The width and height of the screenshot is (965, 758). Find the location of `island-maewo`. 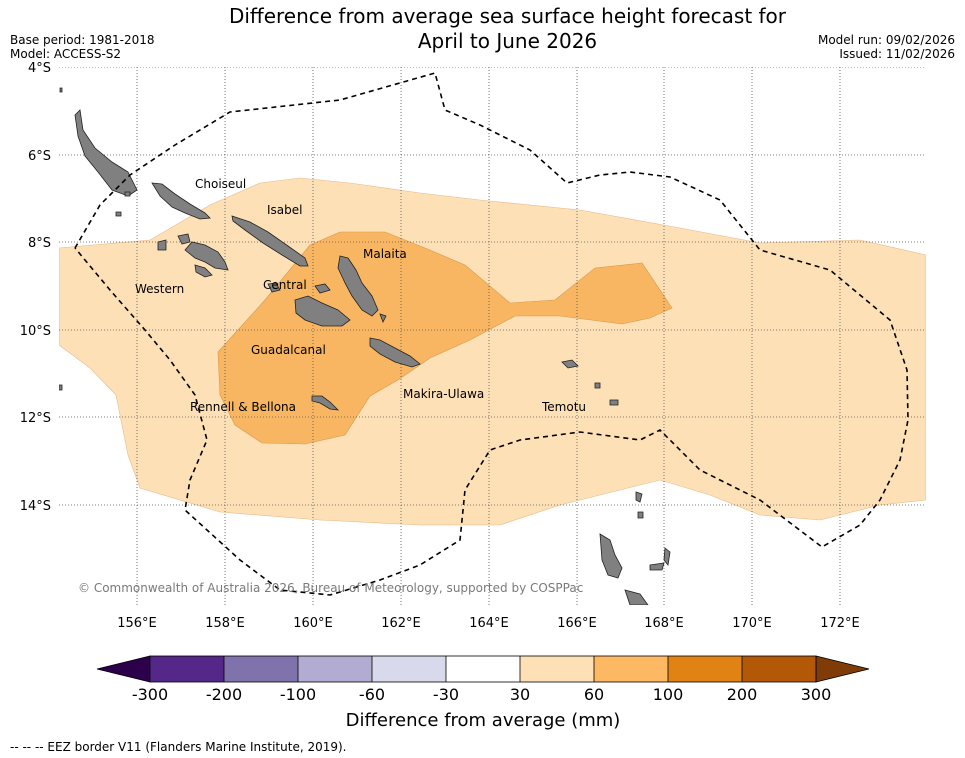

island-maewo is located at coordinates (667, 556).